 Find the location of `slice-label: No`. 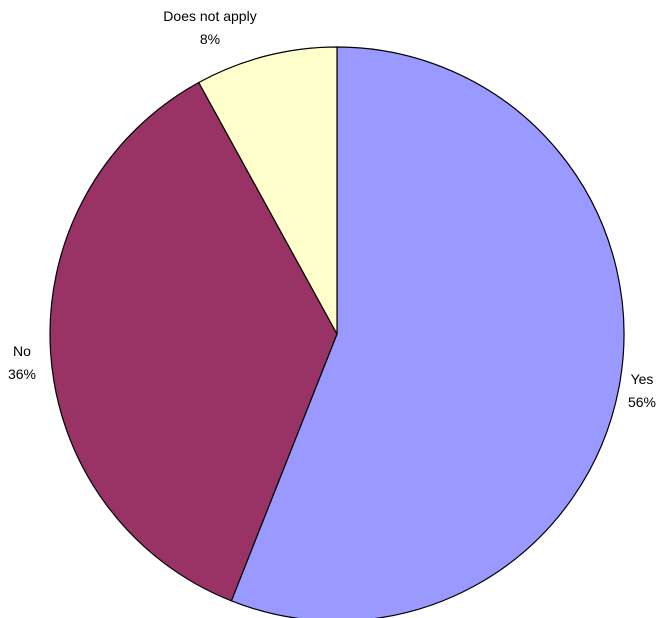

slice-label: No is located at coordinates (22, 351).